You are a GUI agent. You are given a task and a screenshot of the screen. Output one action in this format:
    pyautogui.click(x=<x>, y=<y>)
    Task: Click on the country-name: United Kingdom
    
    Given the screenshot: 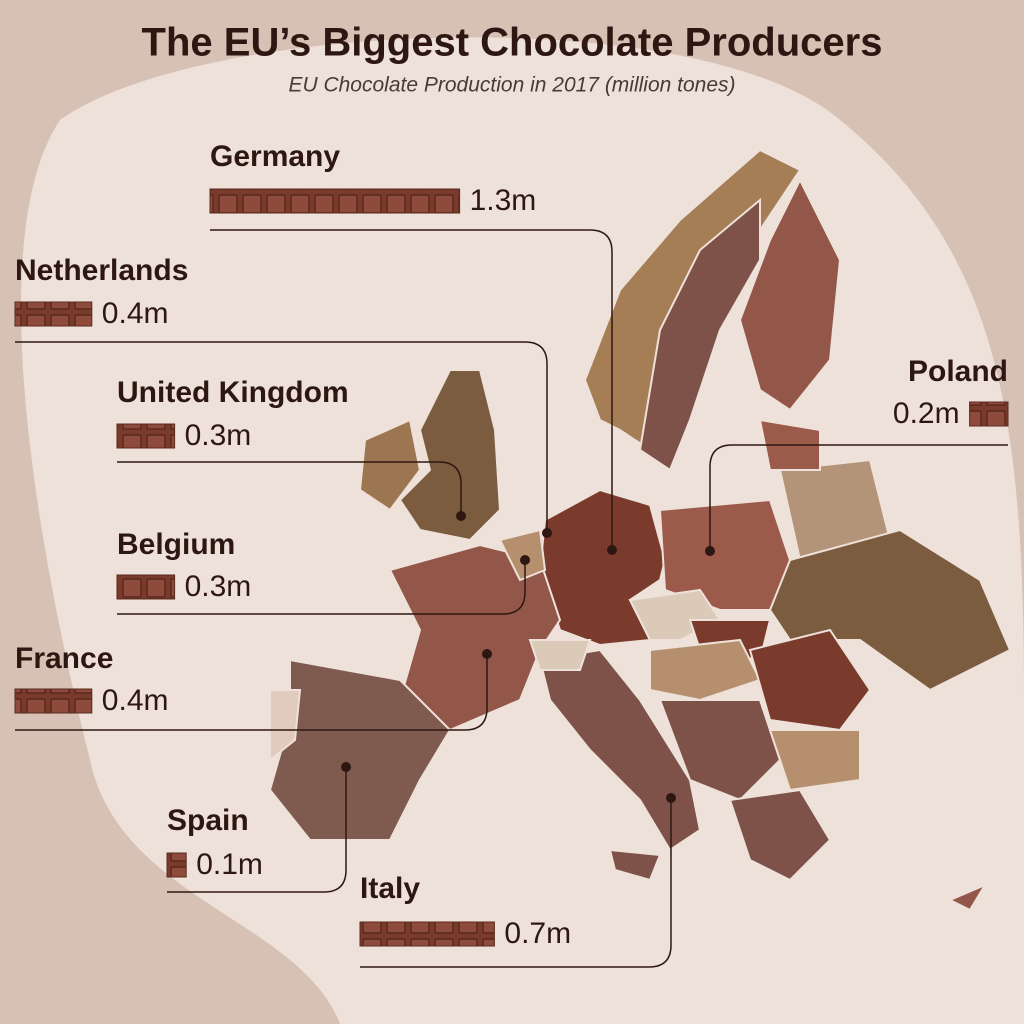 What is the action you would take?
    pyautogui.click(x=233, y=392)
    